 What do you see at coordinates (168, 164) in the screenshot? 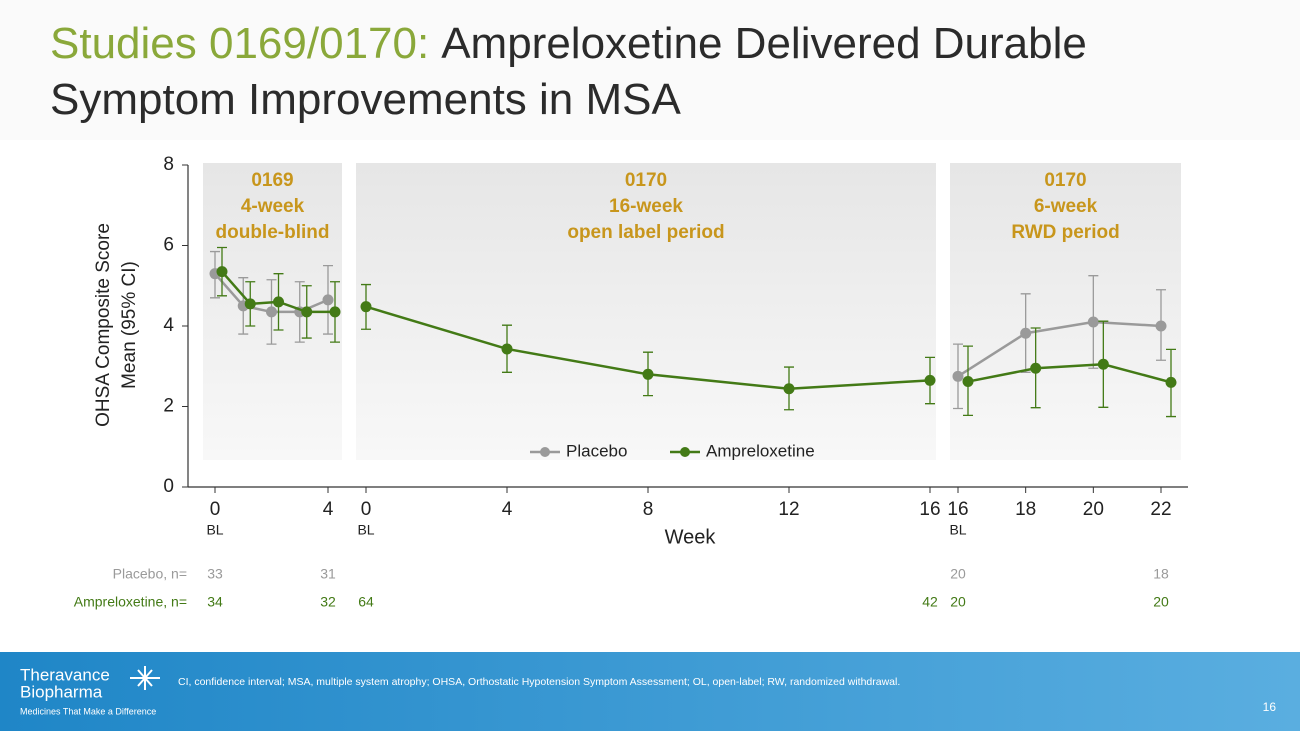
I see `y-tick-label: 8` at bounding box center [168, 164].